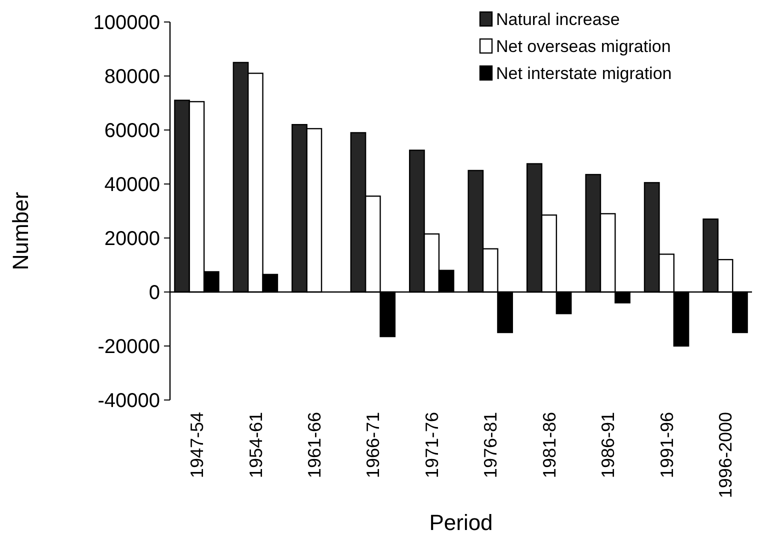  Describe the element at coordinates (549, 445) in the screenshot. I see `x-tick-label: 1981-86` at that location.